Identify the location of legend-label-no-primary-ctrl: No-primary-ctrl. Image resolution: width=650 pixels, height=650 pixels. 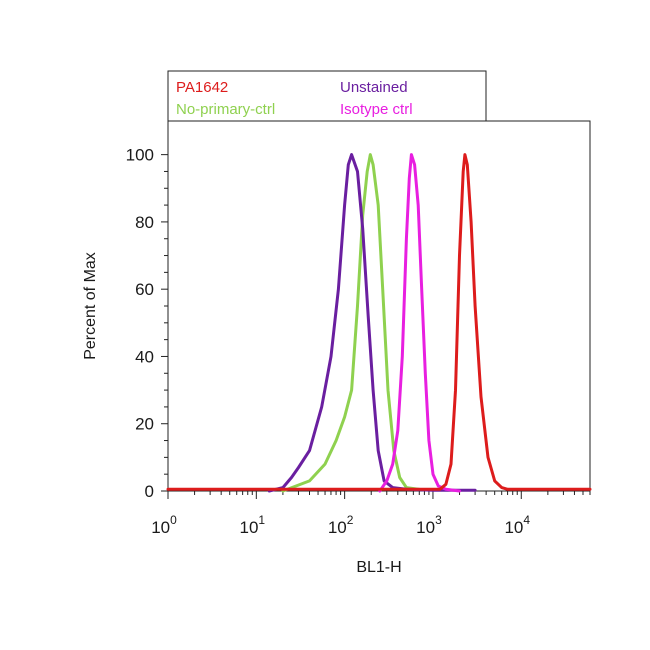
(225, 109).